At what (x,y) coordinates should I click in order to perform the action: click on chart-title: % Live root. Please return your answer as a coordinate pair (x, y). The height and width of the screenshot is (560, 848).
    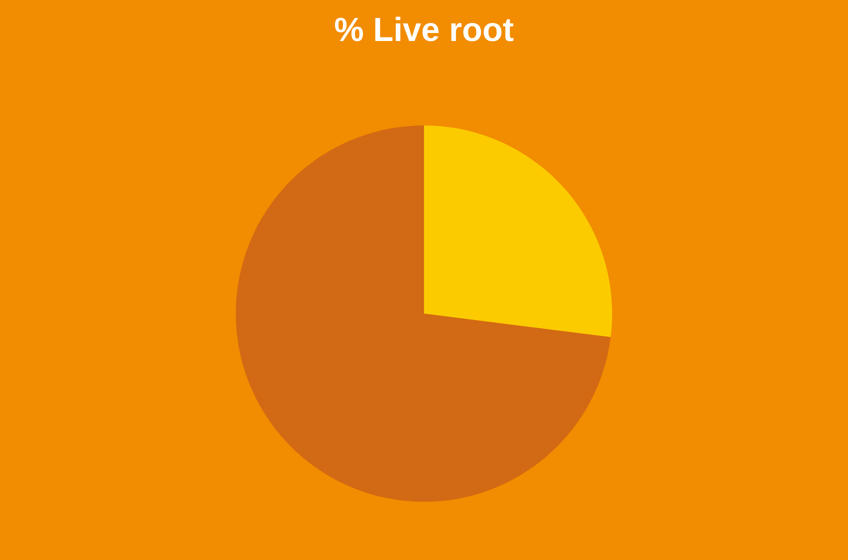
    Looking at the image, I should click on (424, 29).